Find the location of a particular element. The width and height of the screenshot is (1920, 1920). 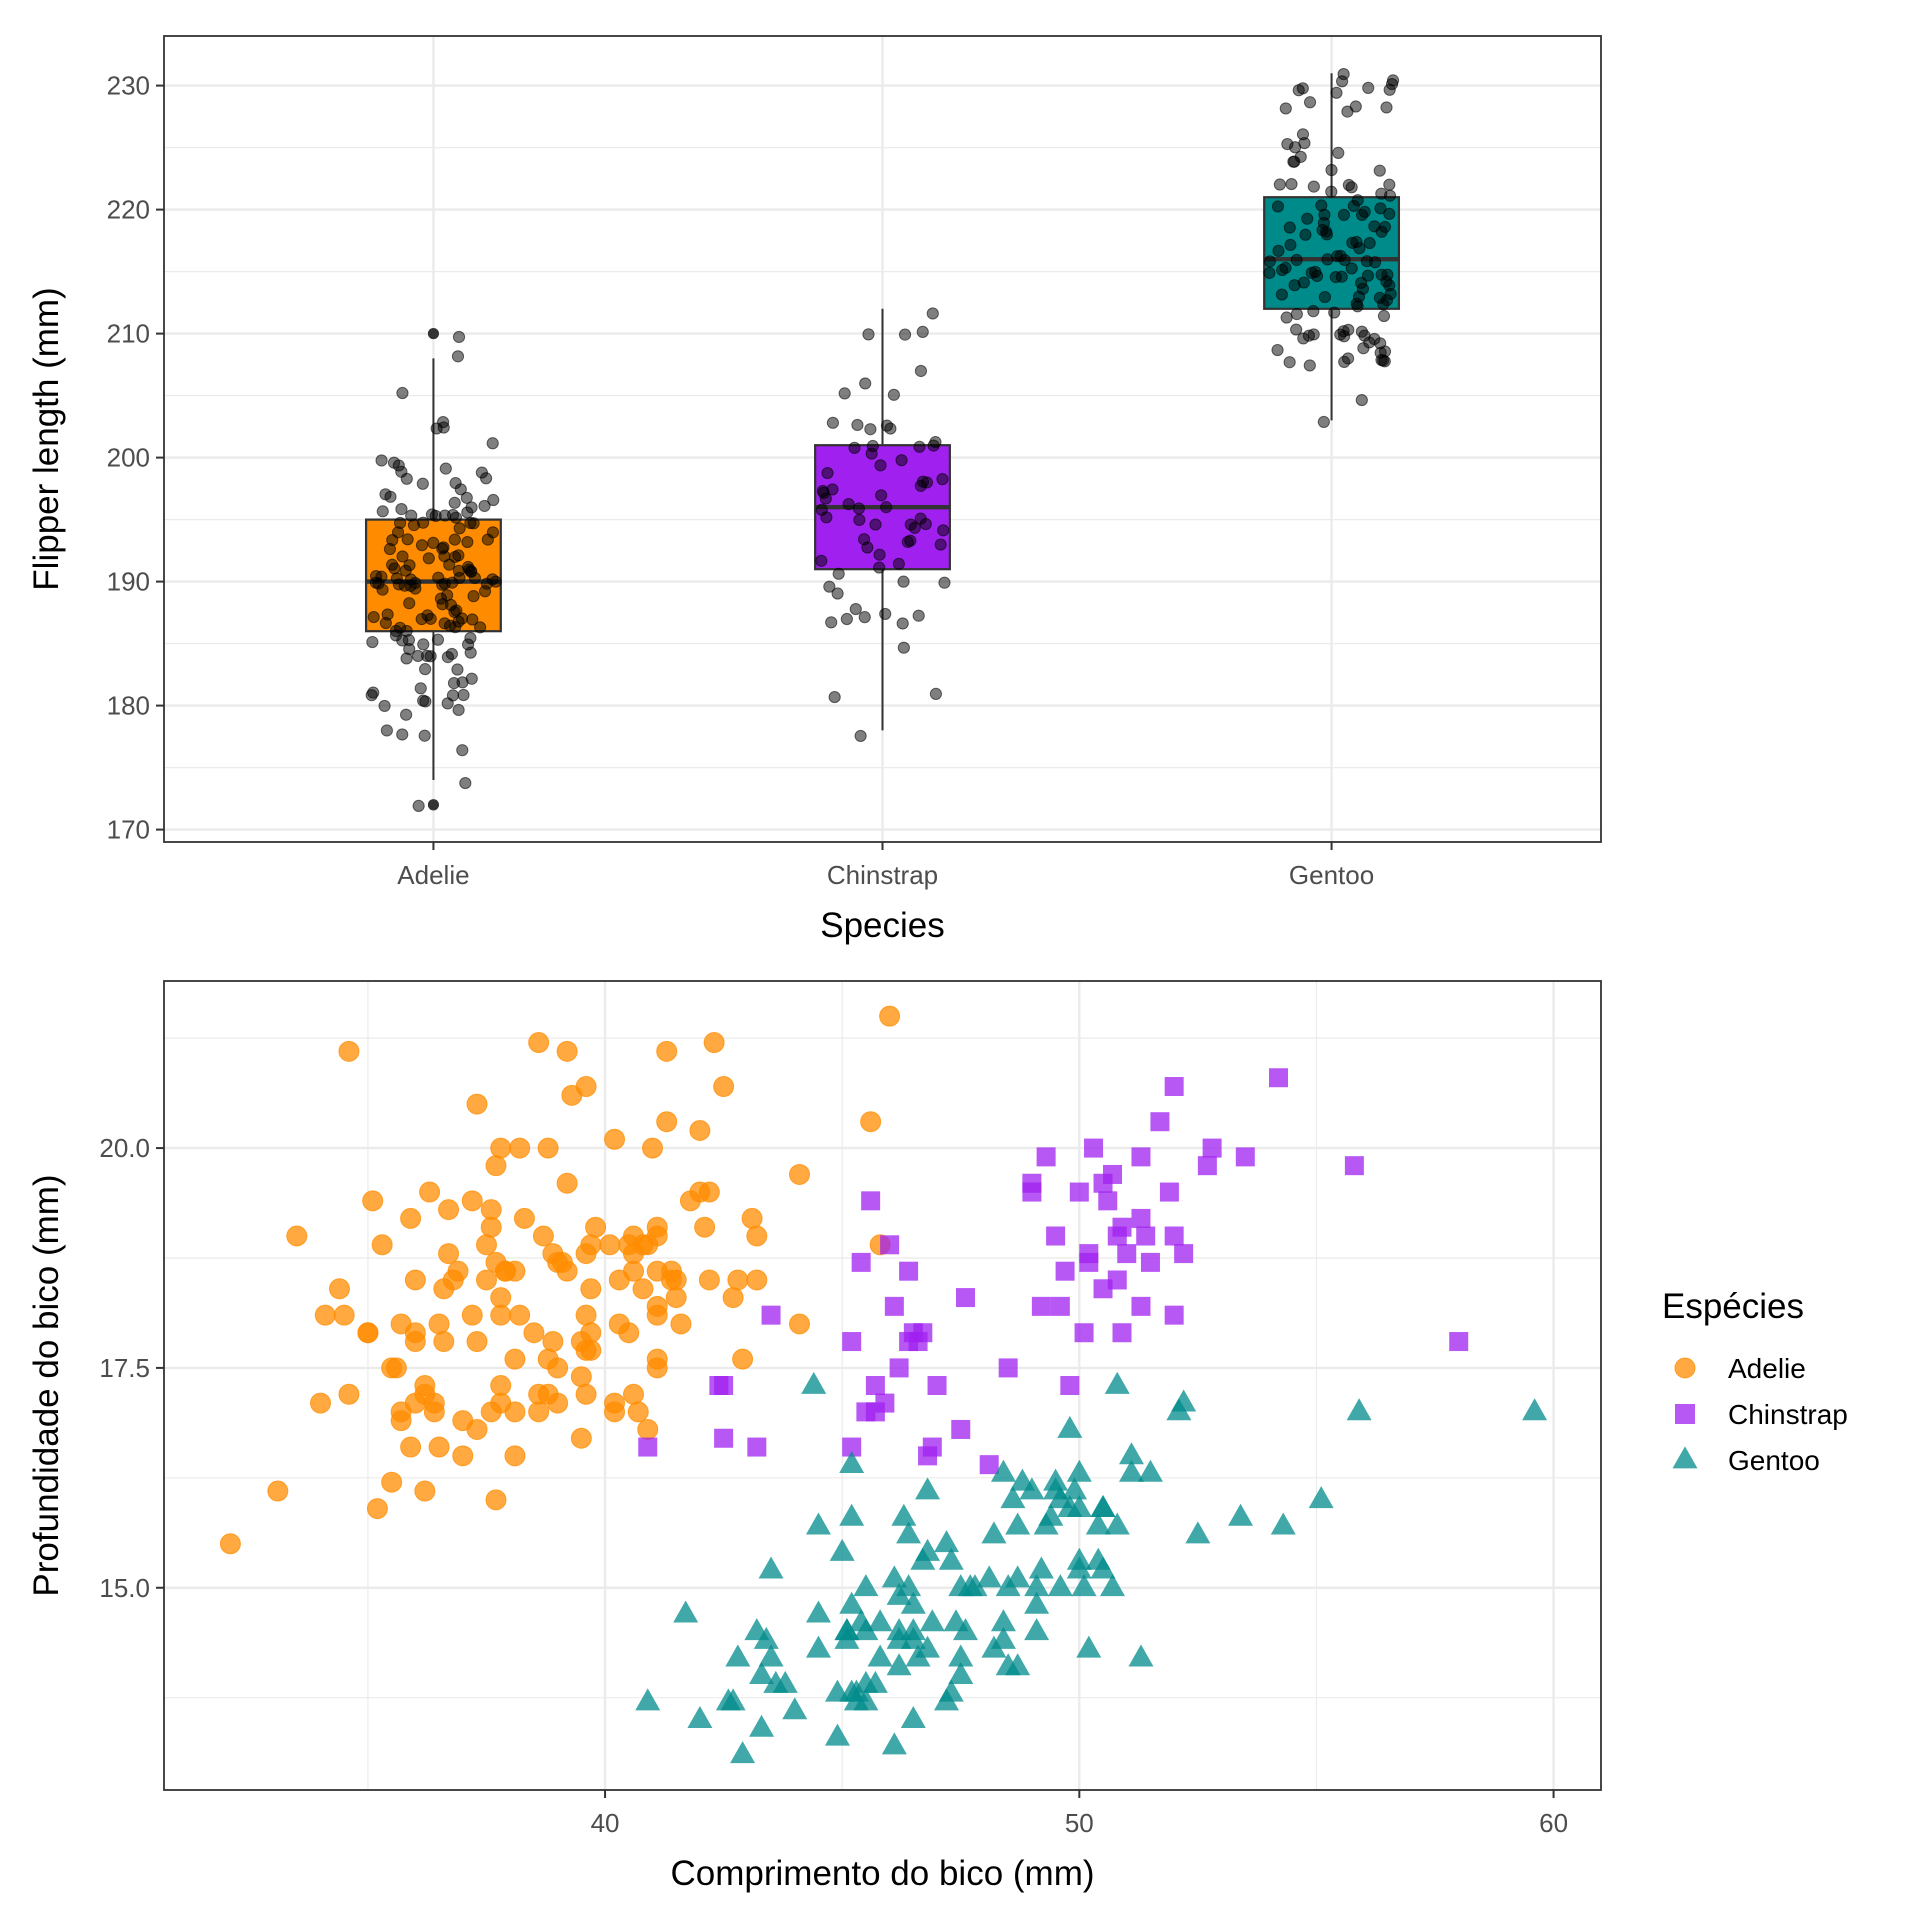

scatter-x-tick-label: 40 is located at coordinates (605, 1823).